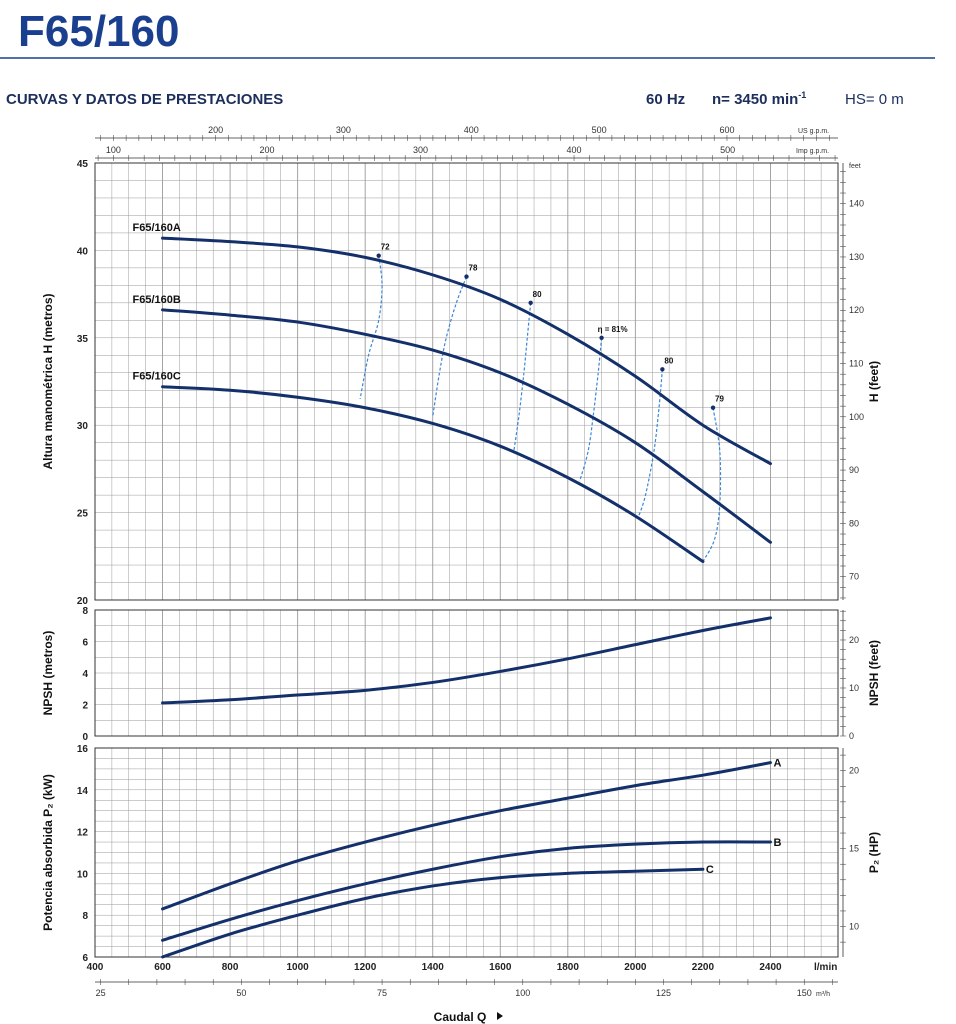 This screenshot has height=1024, width=956. I want to click on curve-label: A, so click(777, 764).